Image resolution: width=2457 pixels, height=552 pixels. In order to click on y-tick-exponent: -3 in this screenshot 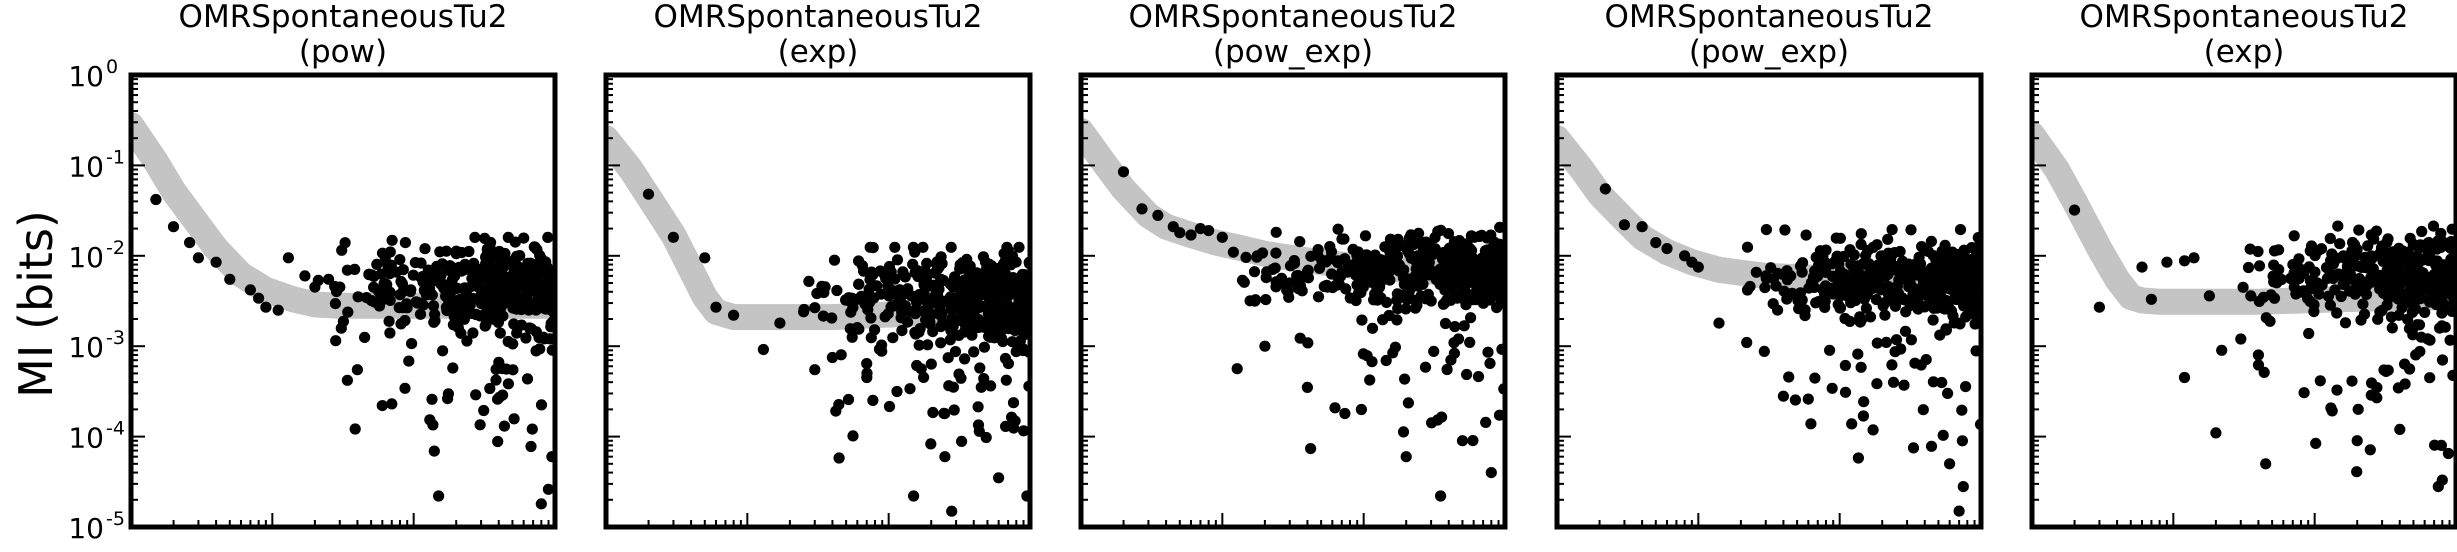, I will do `click(115, 338)`.